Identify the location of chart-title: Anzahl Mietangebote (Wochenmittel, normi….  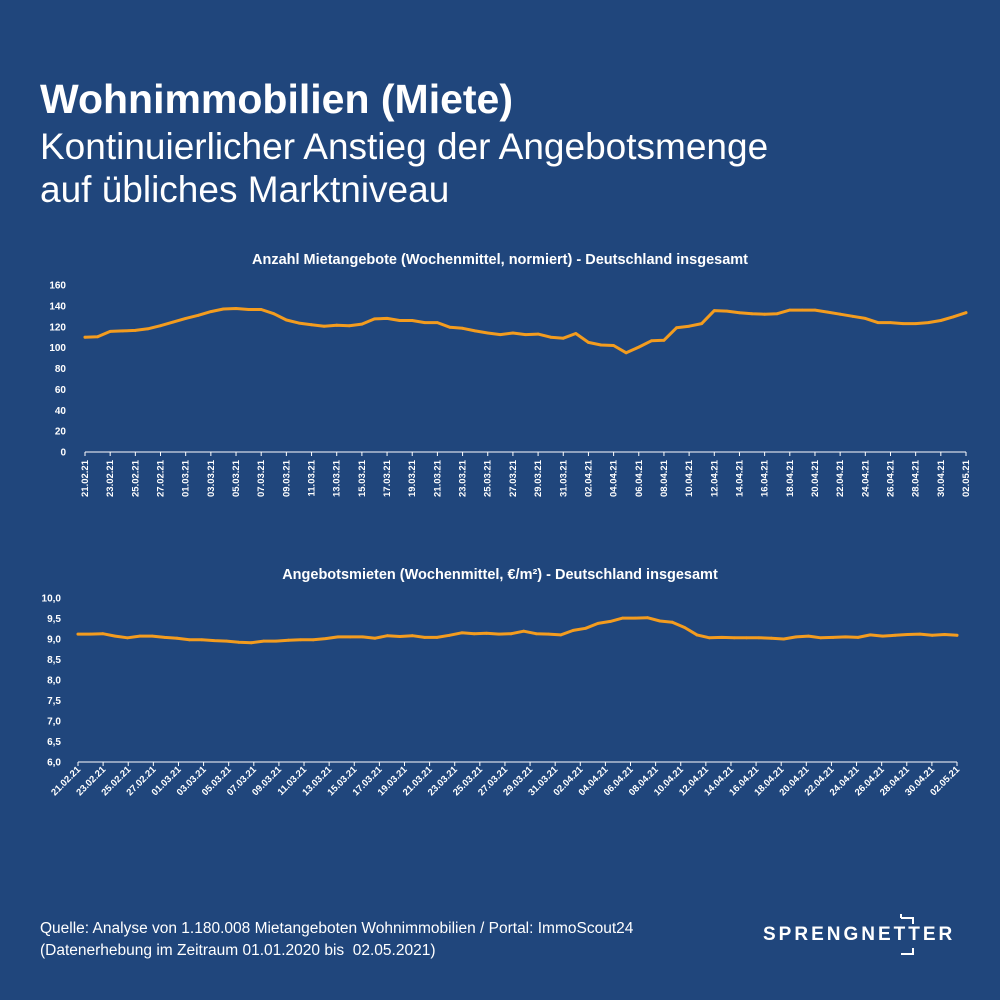
(500, 260).